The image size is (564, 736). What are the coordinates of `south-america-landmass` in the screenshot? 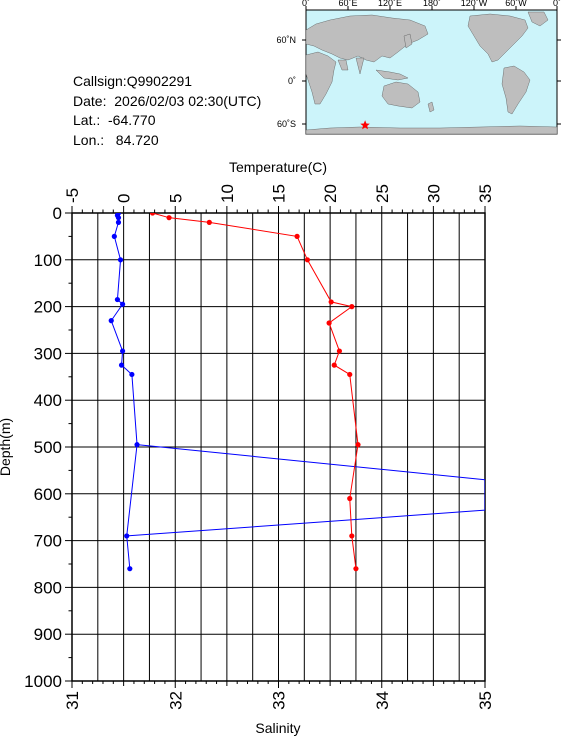 It's located at (516, 90).